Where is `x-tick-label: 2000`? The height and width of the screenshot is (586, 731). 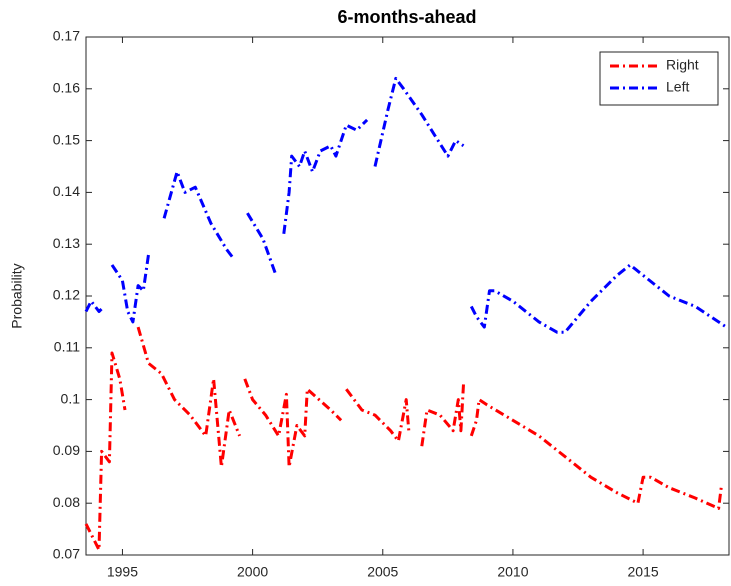
x-tick-label: 2000 is located at coordinates (252, 572).